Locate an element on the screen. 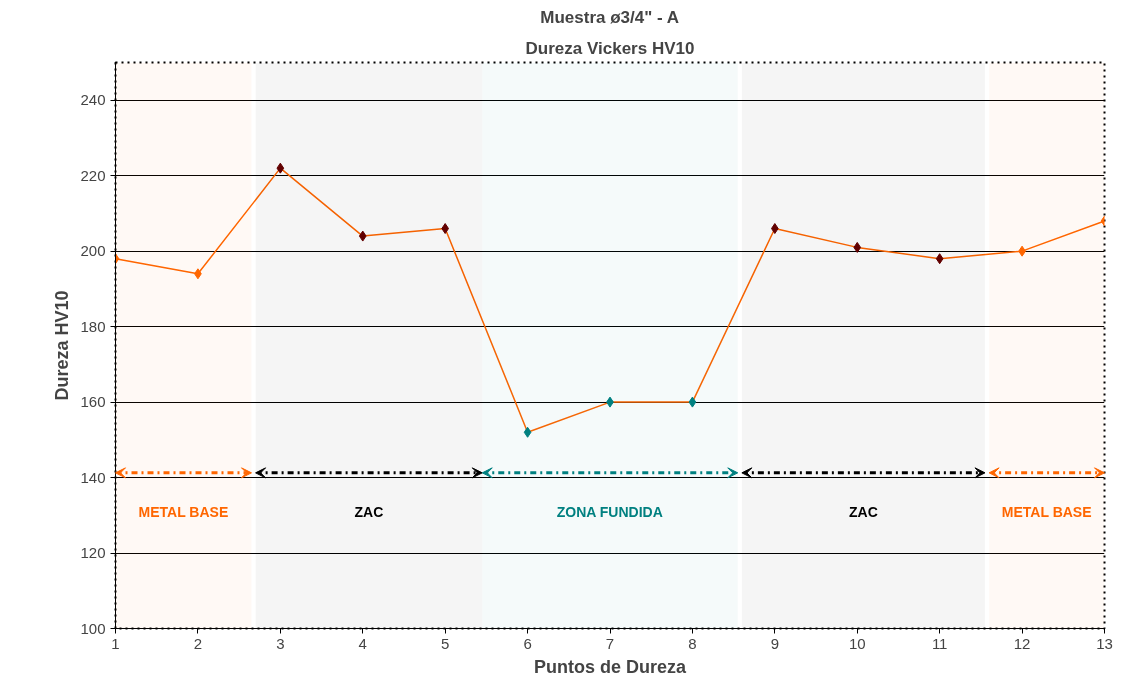 The image size is (1136, 693). y-axis-title: Dureza HV10 is located at coordinates (62, 345).